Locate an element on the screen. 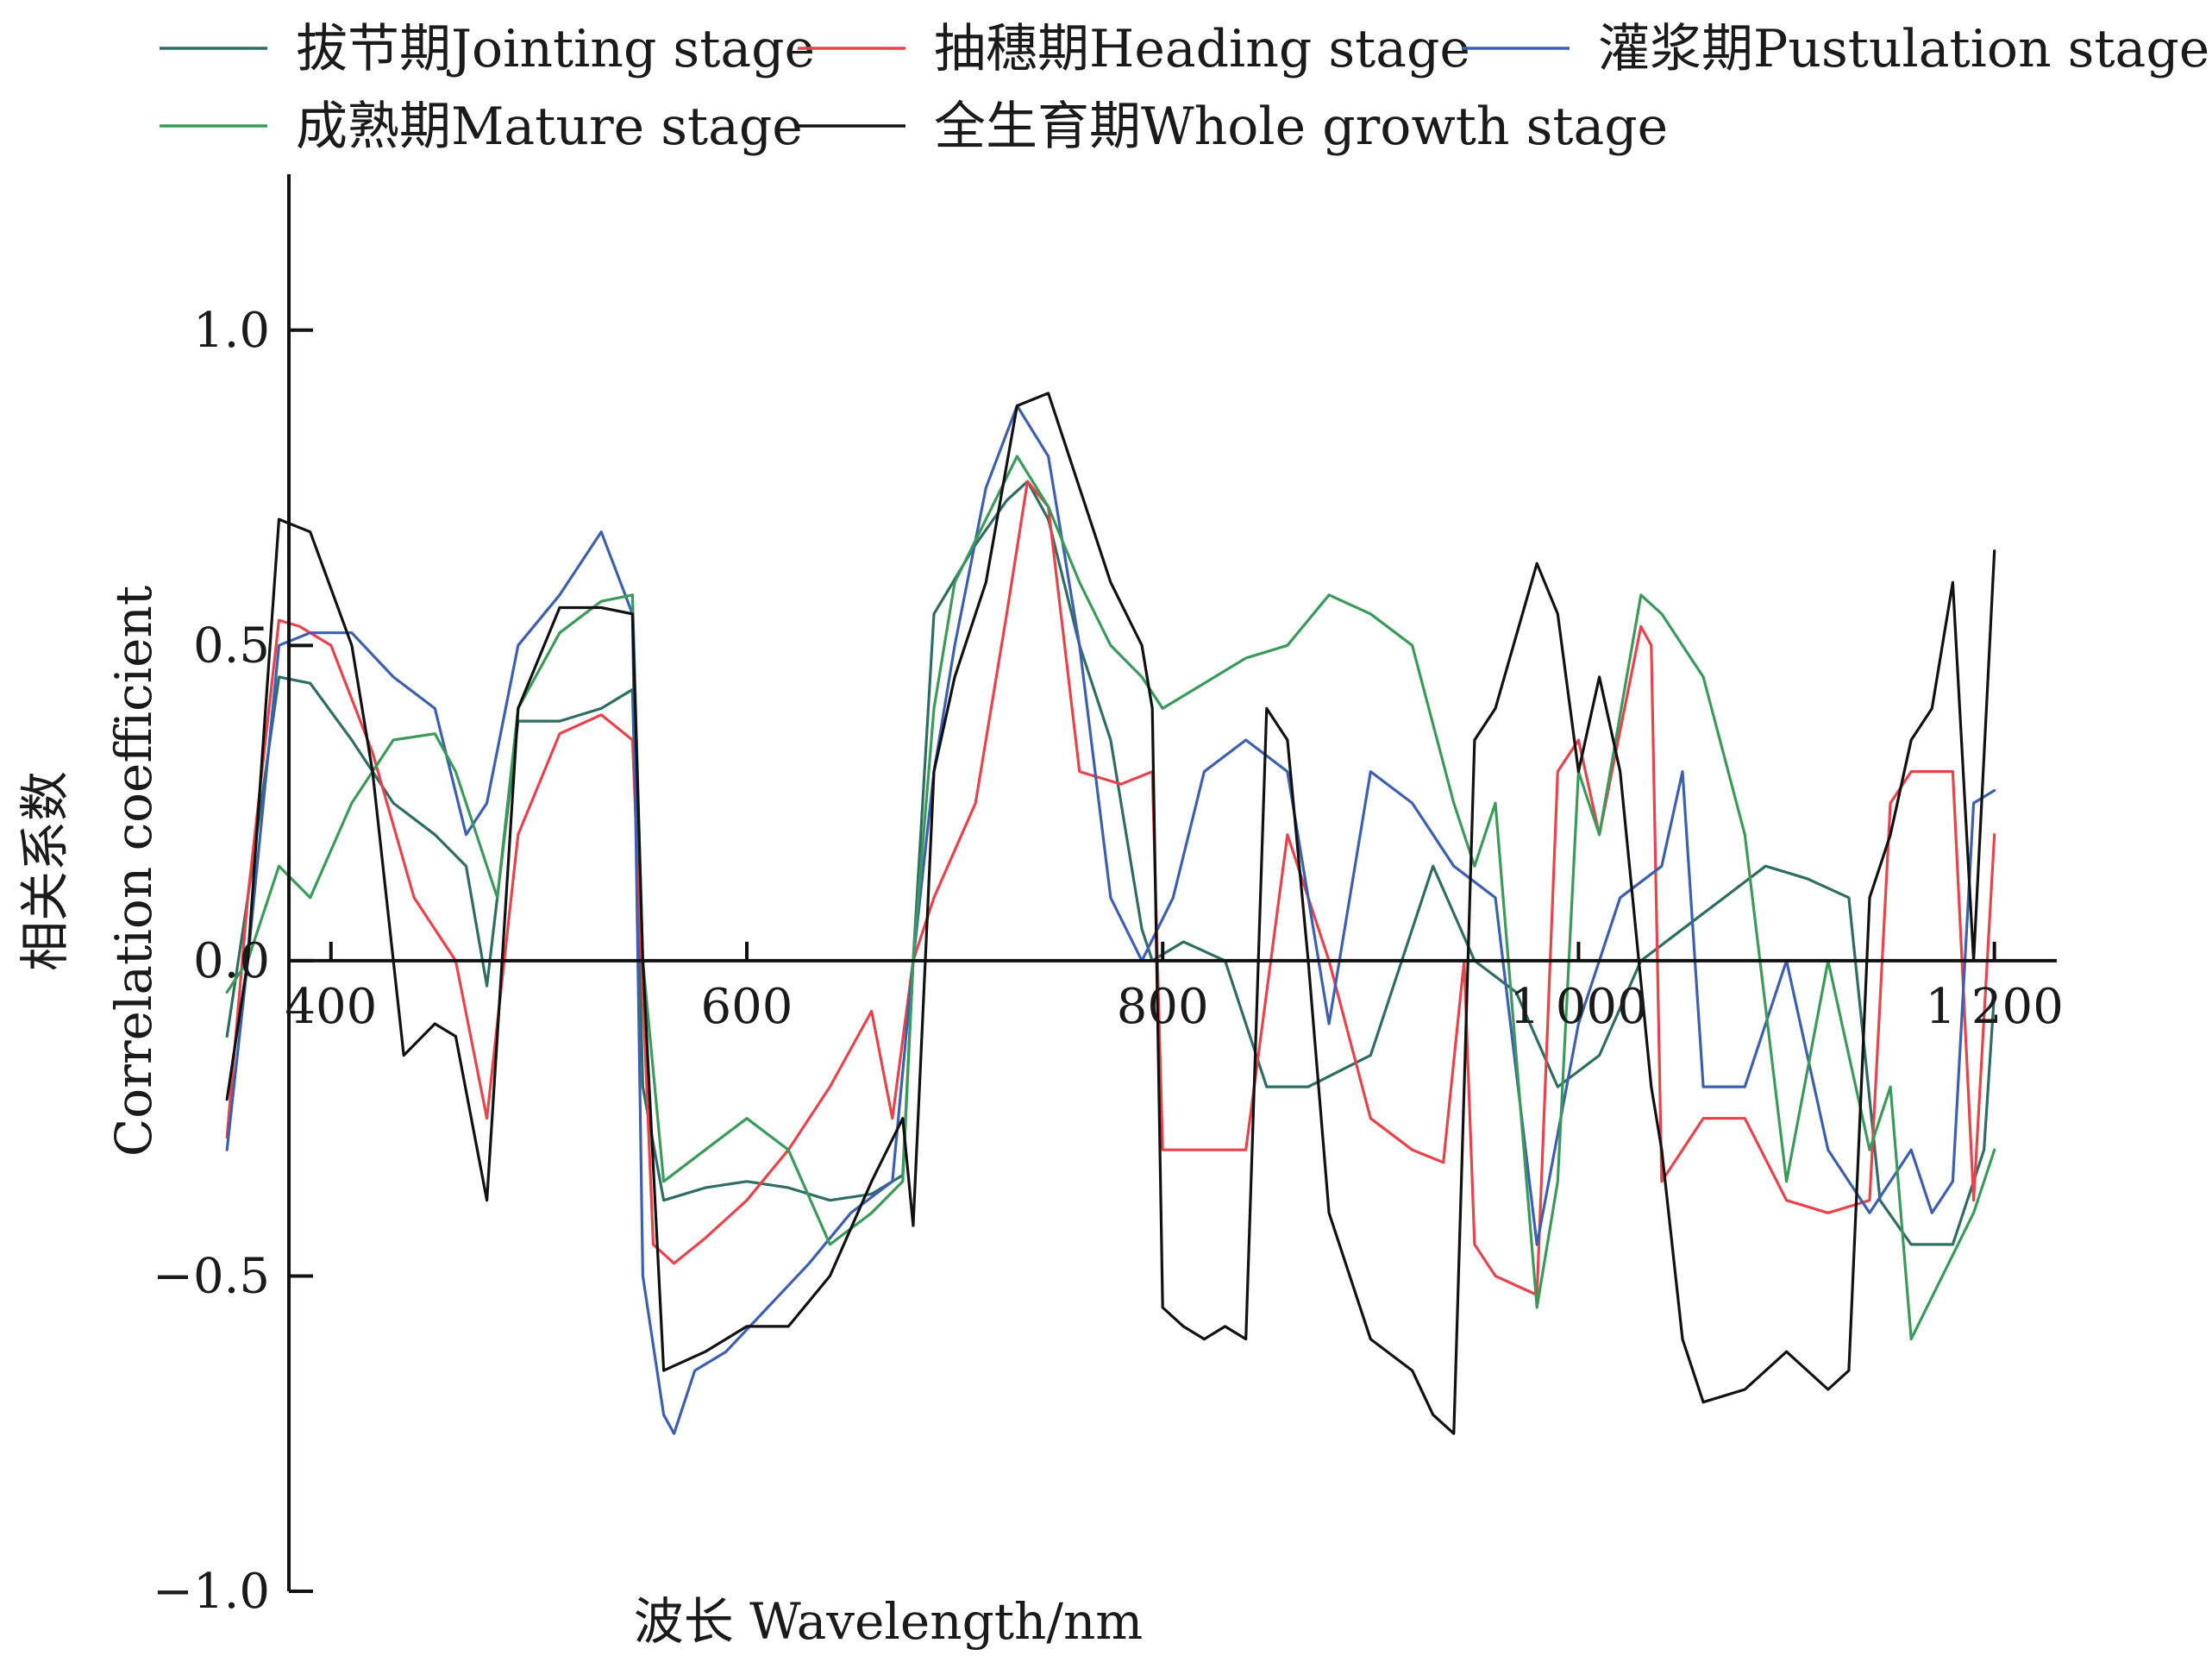 This screenshot has height=1662, width=2212. legend-label: 全生育期Whole growth stage is located at coordinates (1301, 127).